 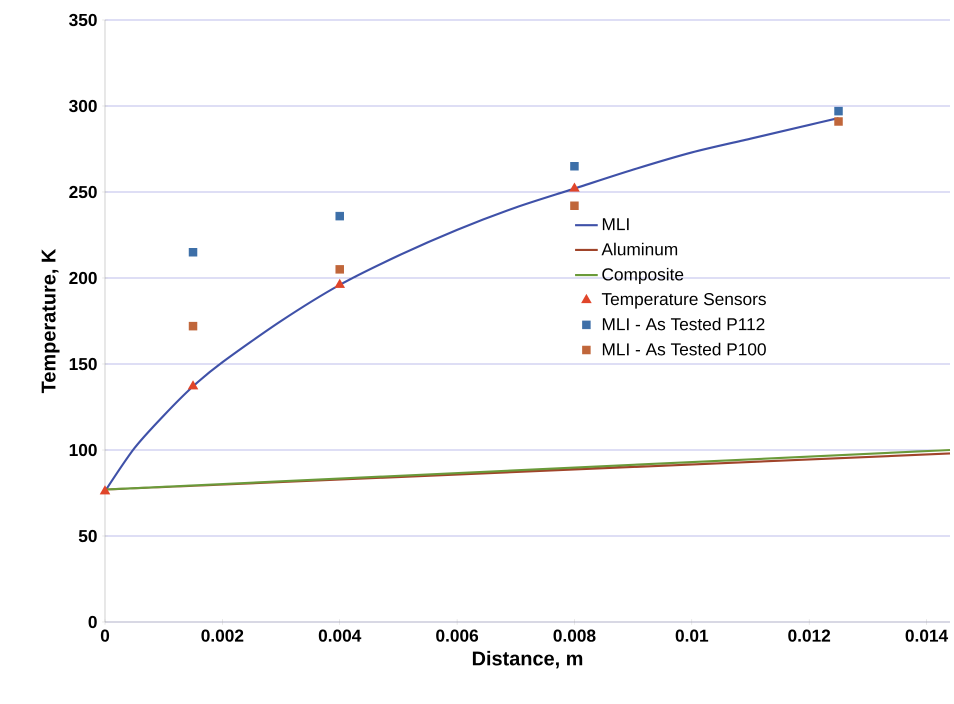 What do you see at coordinates (51, 321) in the screenshot?
I see `y-axis-title: Temperature, K` at bounding box center [51, 321].